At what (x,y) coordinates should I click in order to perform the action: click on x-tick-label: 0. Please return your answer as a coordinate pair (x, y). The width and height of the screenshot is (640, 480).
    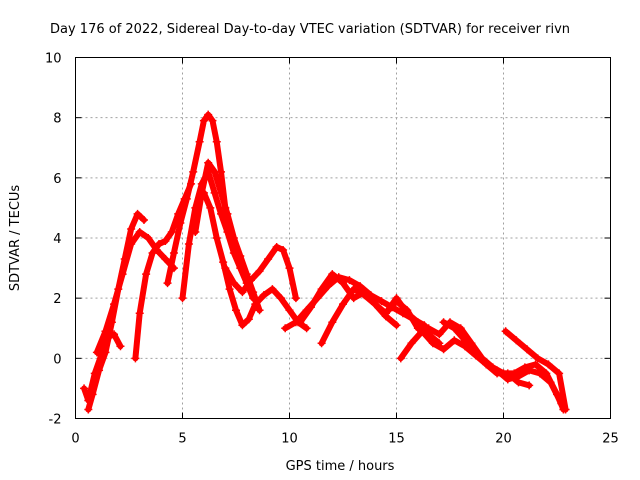
    Looking at the image, I should click on (75, 439).